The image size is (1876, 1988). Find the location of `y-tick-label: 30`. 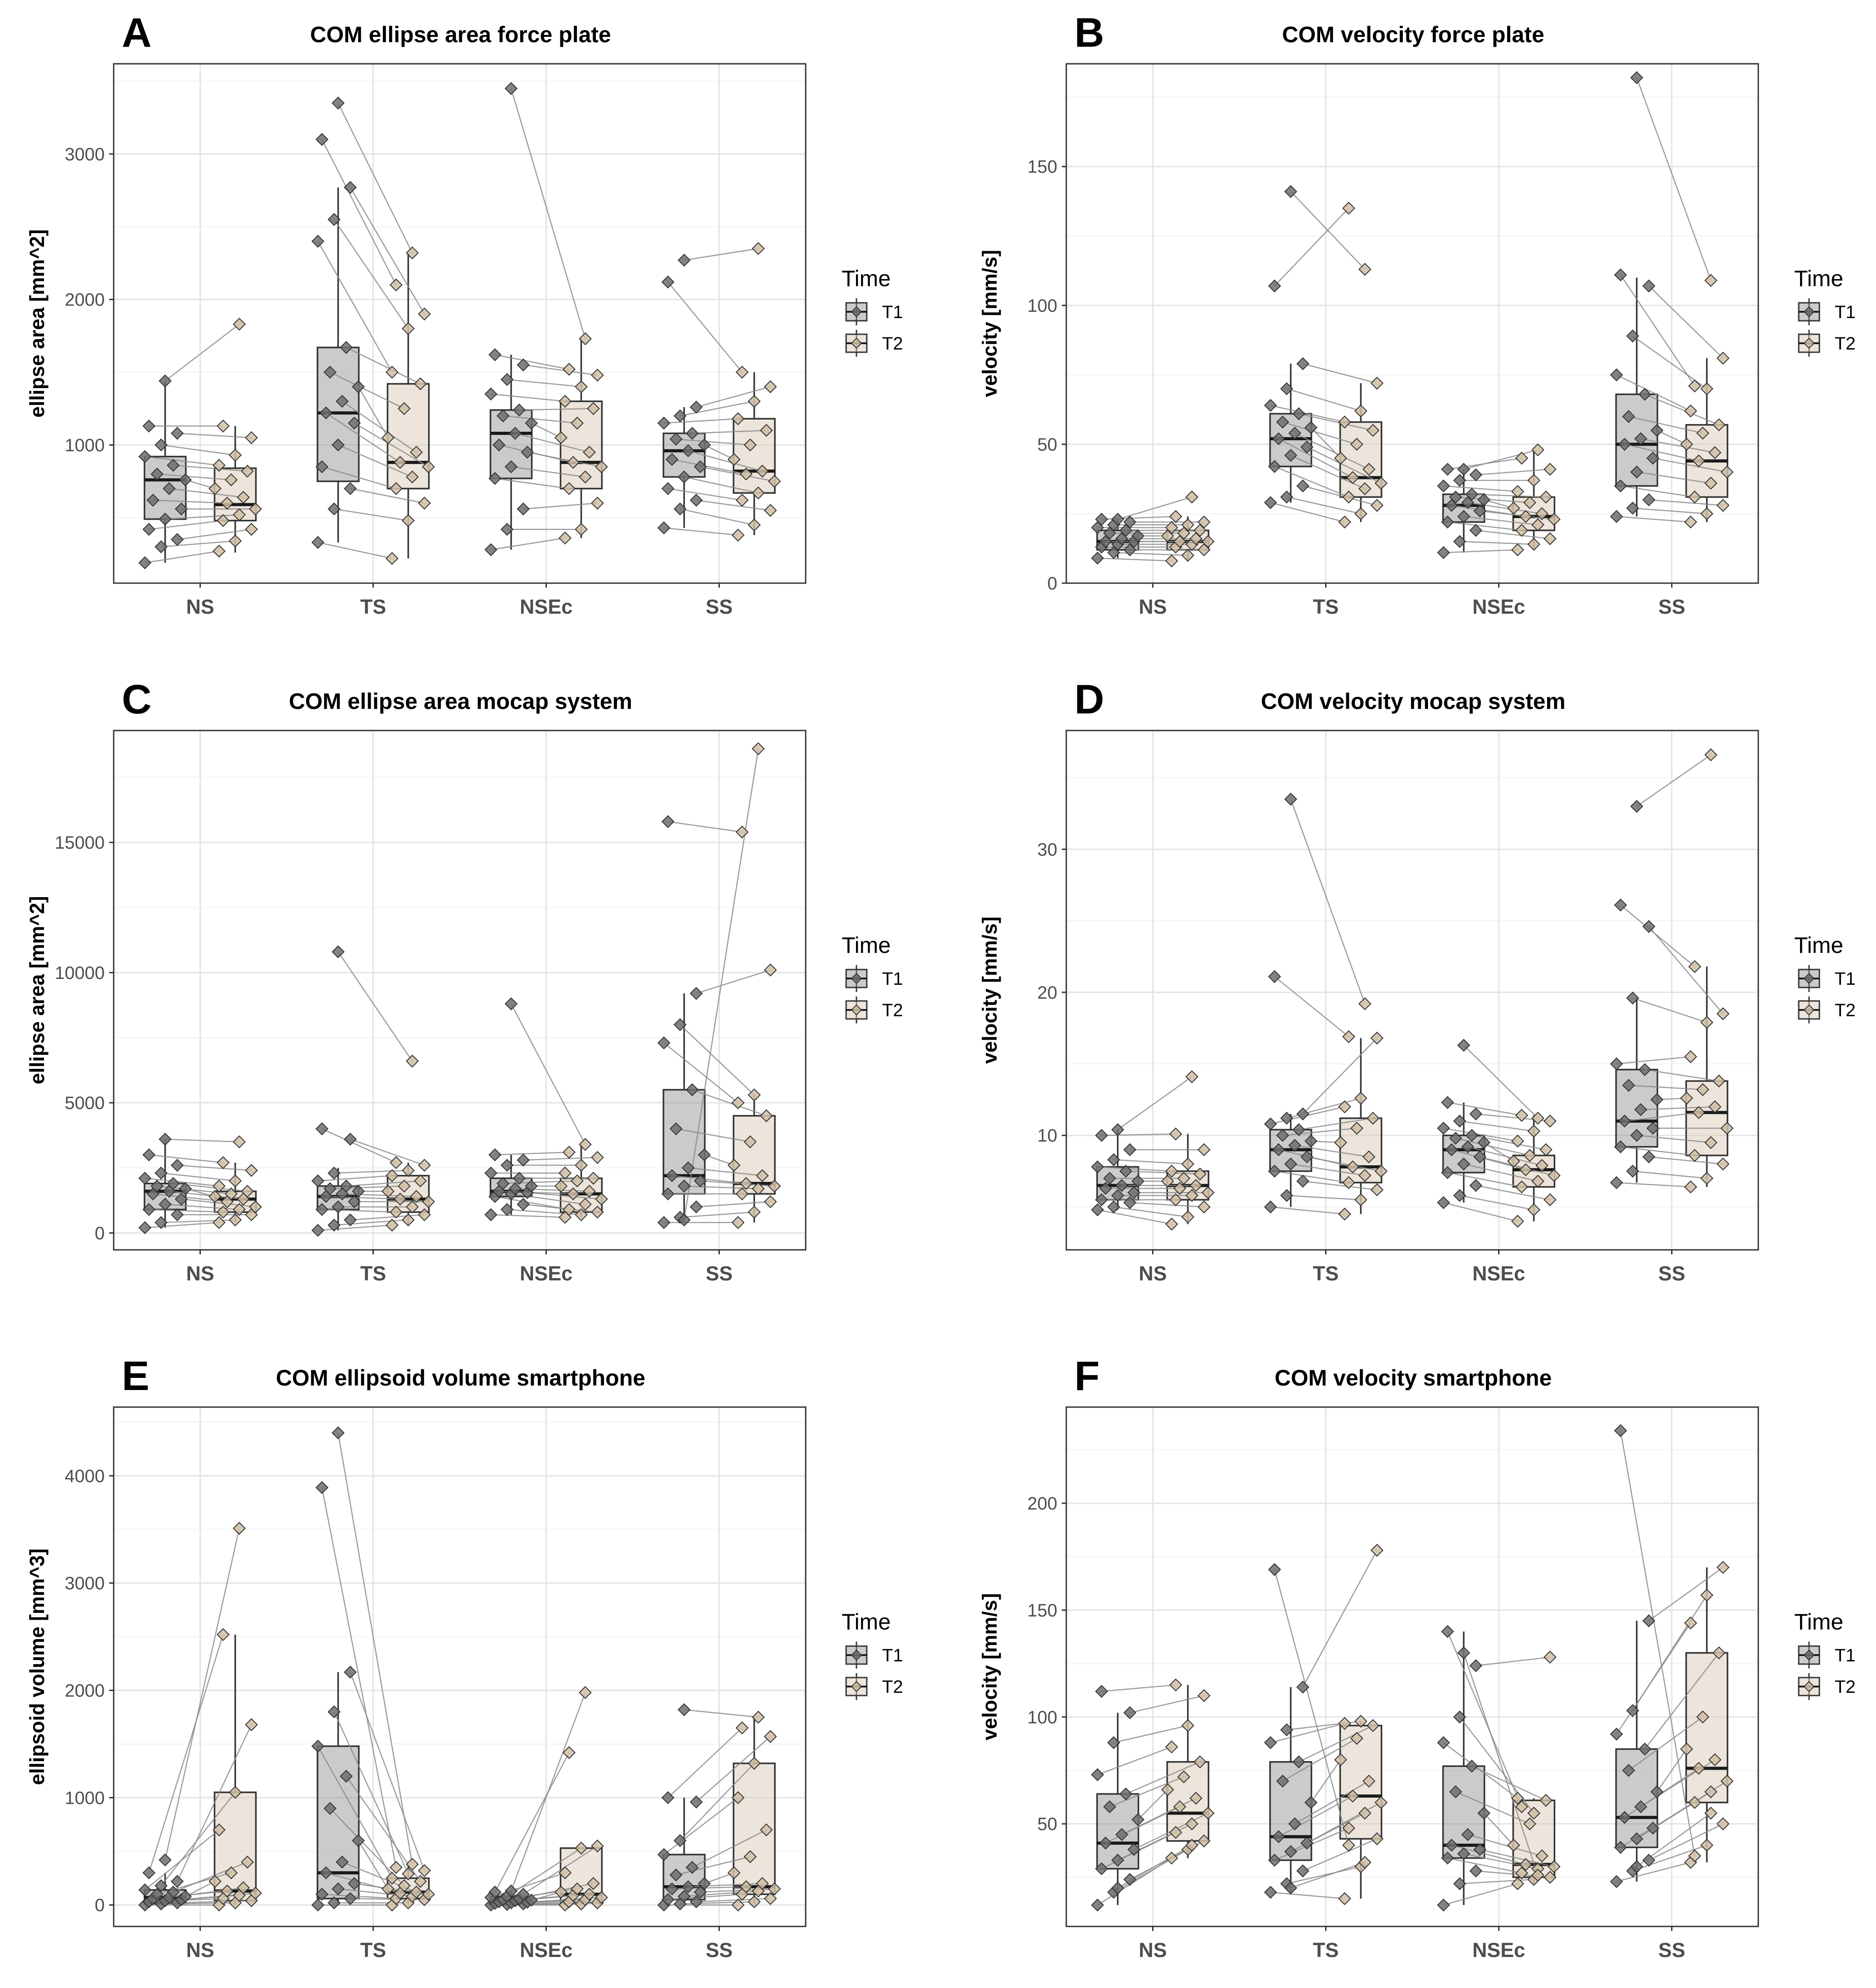

y-tick-label: 30 is located at coordinates (1048, 849).